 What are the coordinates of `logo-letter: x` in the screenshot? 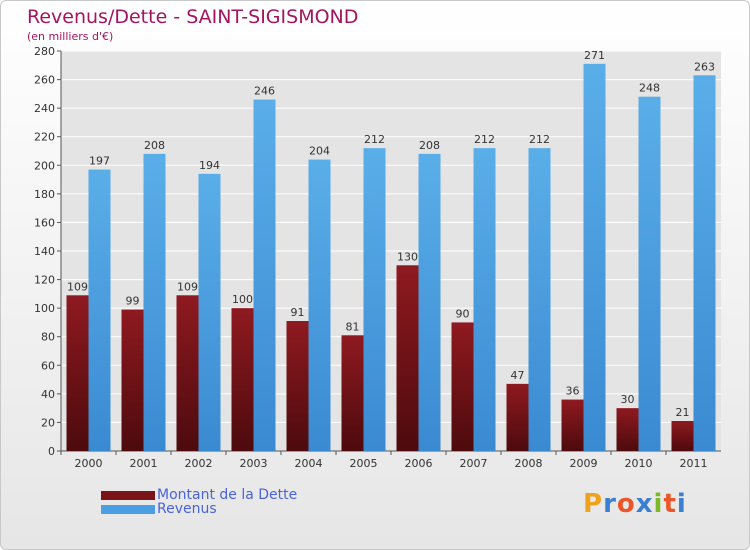 It's located at (644, 504).